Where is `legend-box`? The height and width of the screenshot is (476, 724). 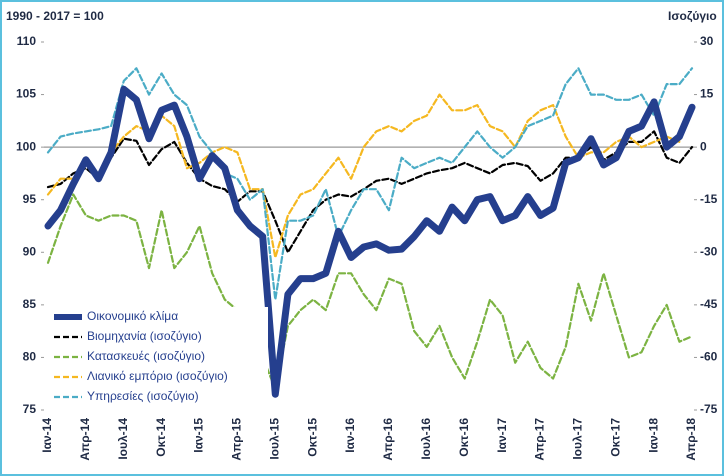 legend-box is located at coordinates (159, 357).